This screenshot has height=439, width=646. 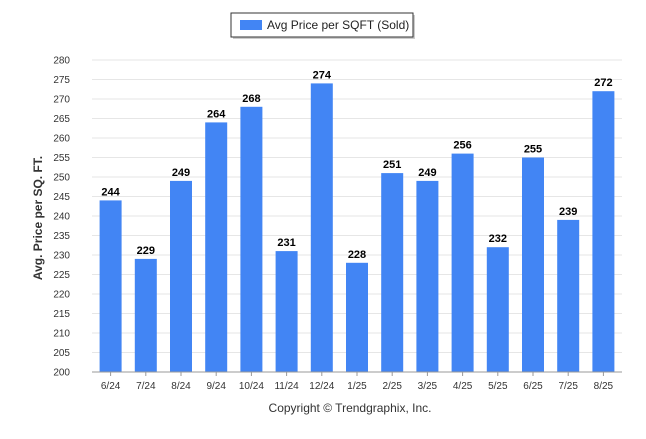 What do you see at coordinates (533, 150) in the screenshot?
I see `data-label: 255` at bounding box center [533, 150].